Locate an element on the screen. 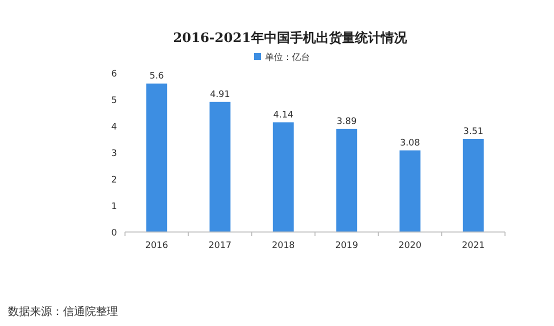  data-label: 4.91 is located at coordinates (220, 95).